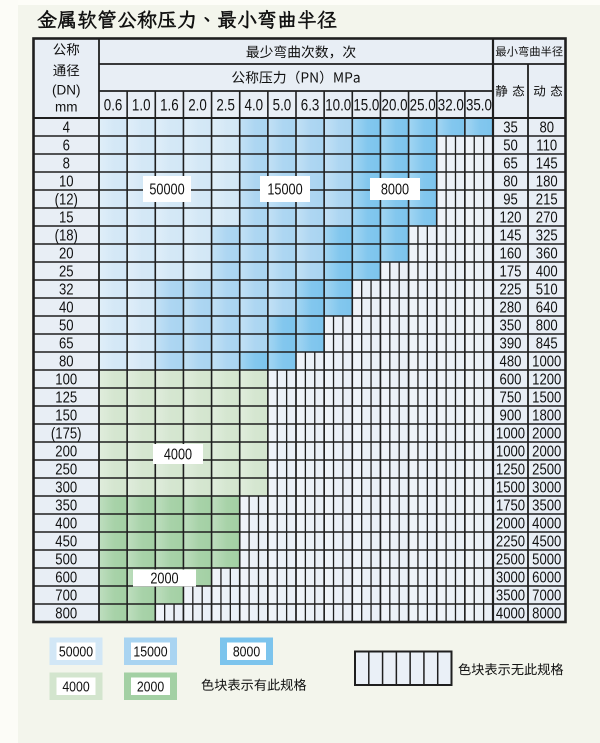 The image size is (600, 743). Describe the element at coordinates (511, 344) in the screenshot. I see `svg-text: 390` at that location.